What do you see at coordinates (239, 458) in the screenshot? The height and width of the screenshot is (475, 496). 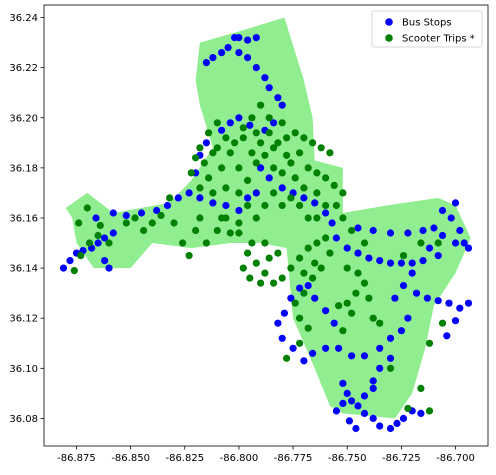 I see `x-tick-label: -86.800` at bounding box center [239, 458].